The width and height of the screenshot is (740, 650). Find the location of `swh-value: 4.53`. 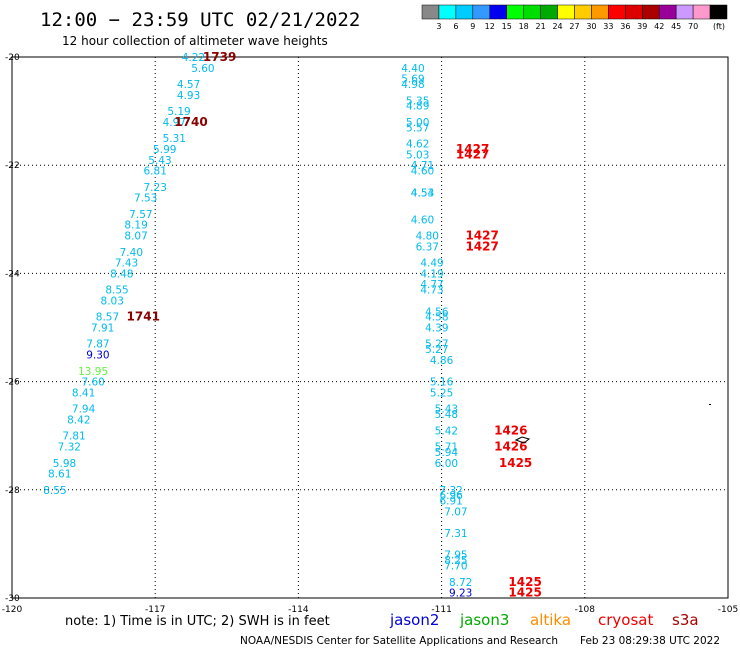

swh-value: 4.53 is located at coordinates (422, 193).